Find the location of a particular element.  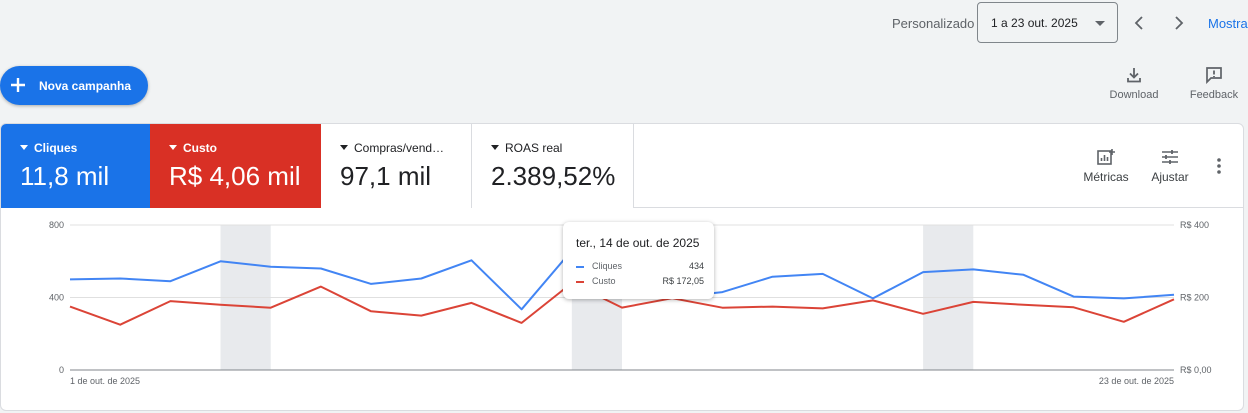

feedback-label: Feedback is located at coordinates (1214, 95).